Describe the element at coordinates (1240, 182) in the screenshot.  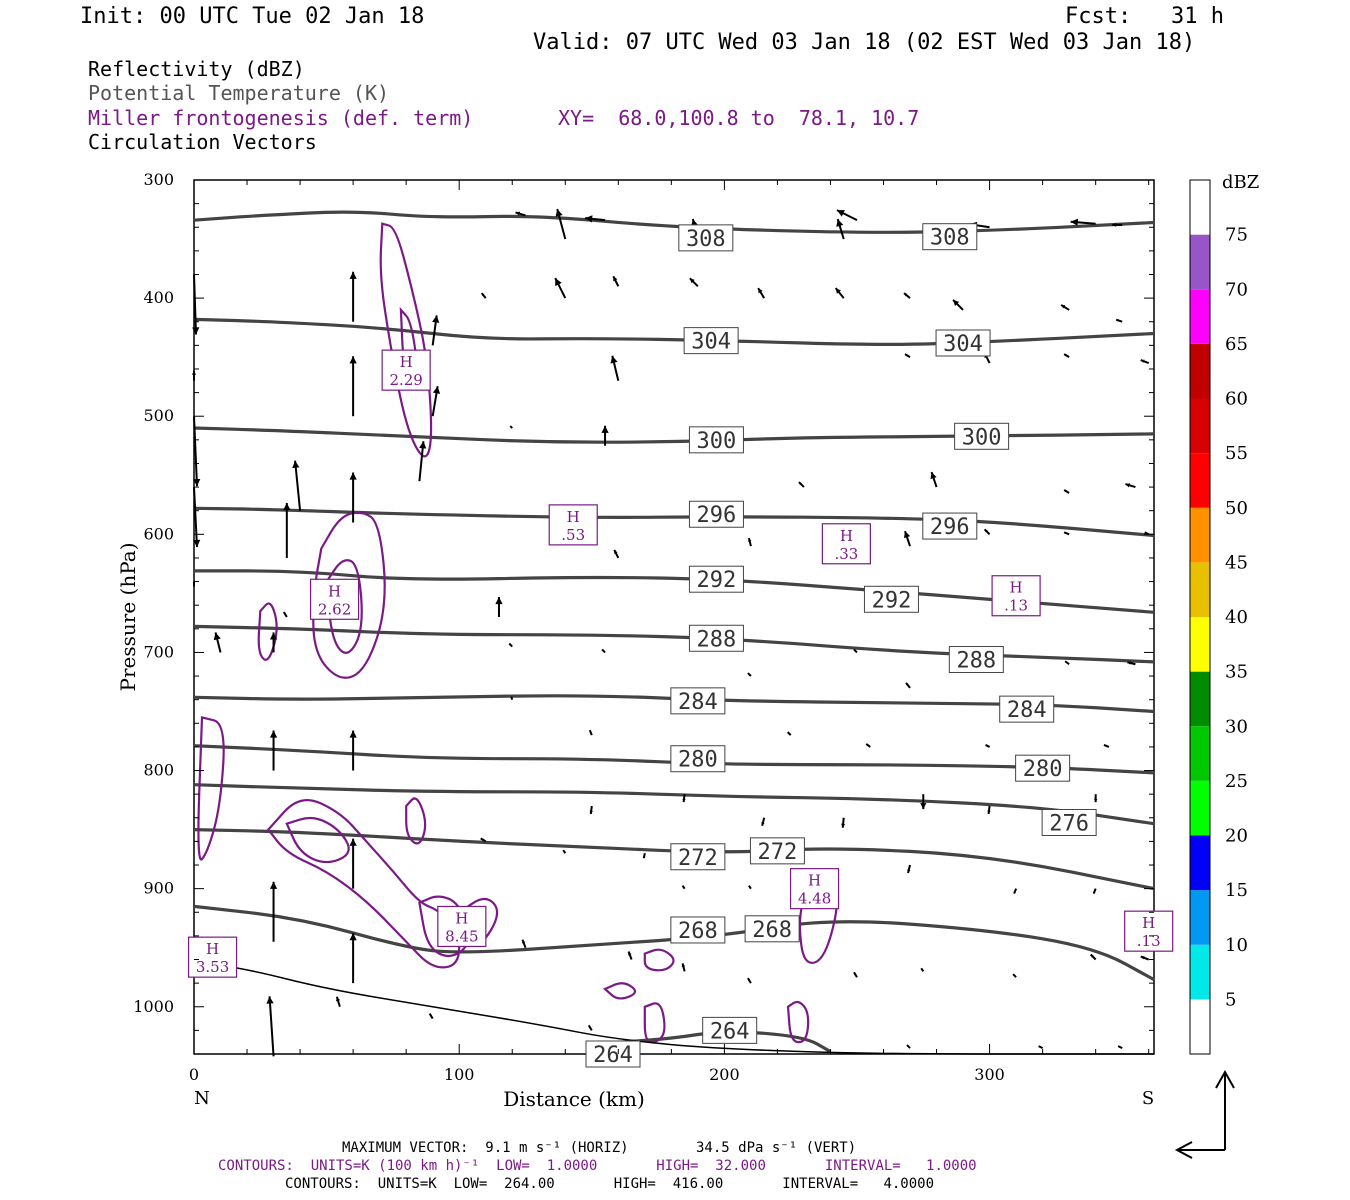
I see `colorbar-unit: dBZ` at that location.